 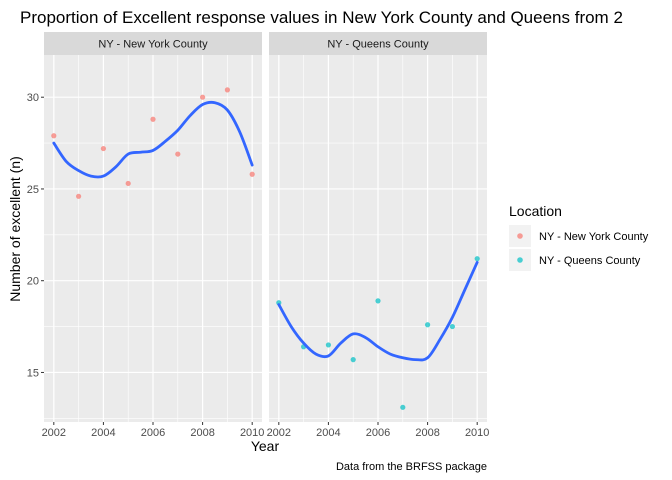 I want to click on facet-strip-label: NY - New York County, so click(x=153, y=45).